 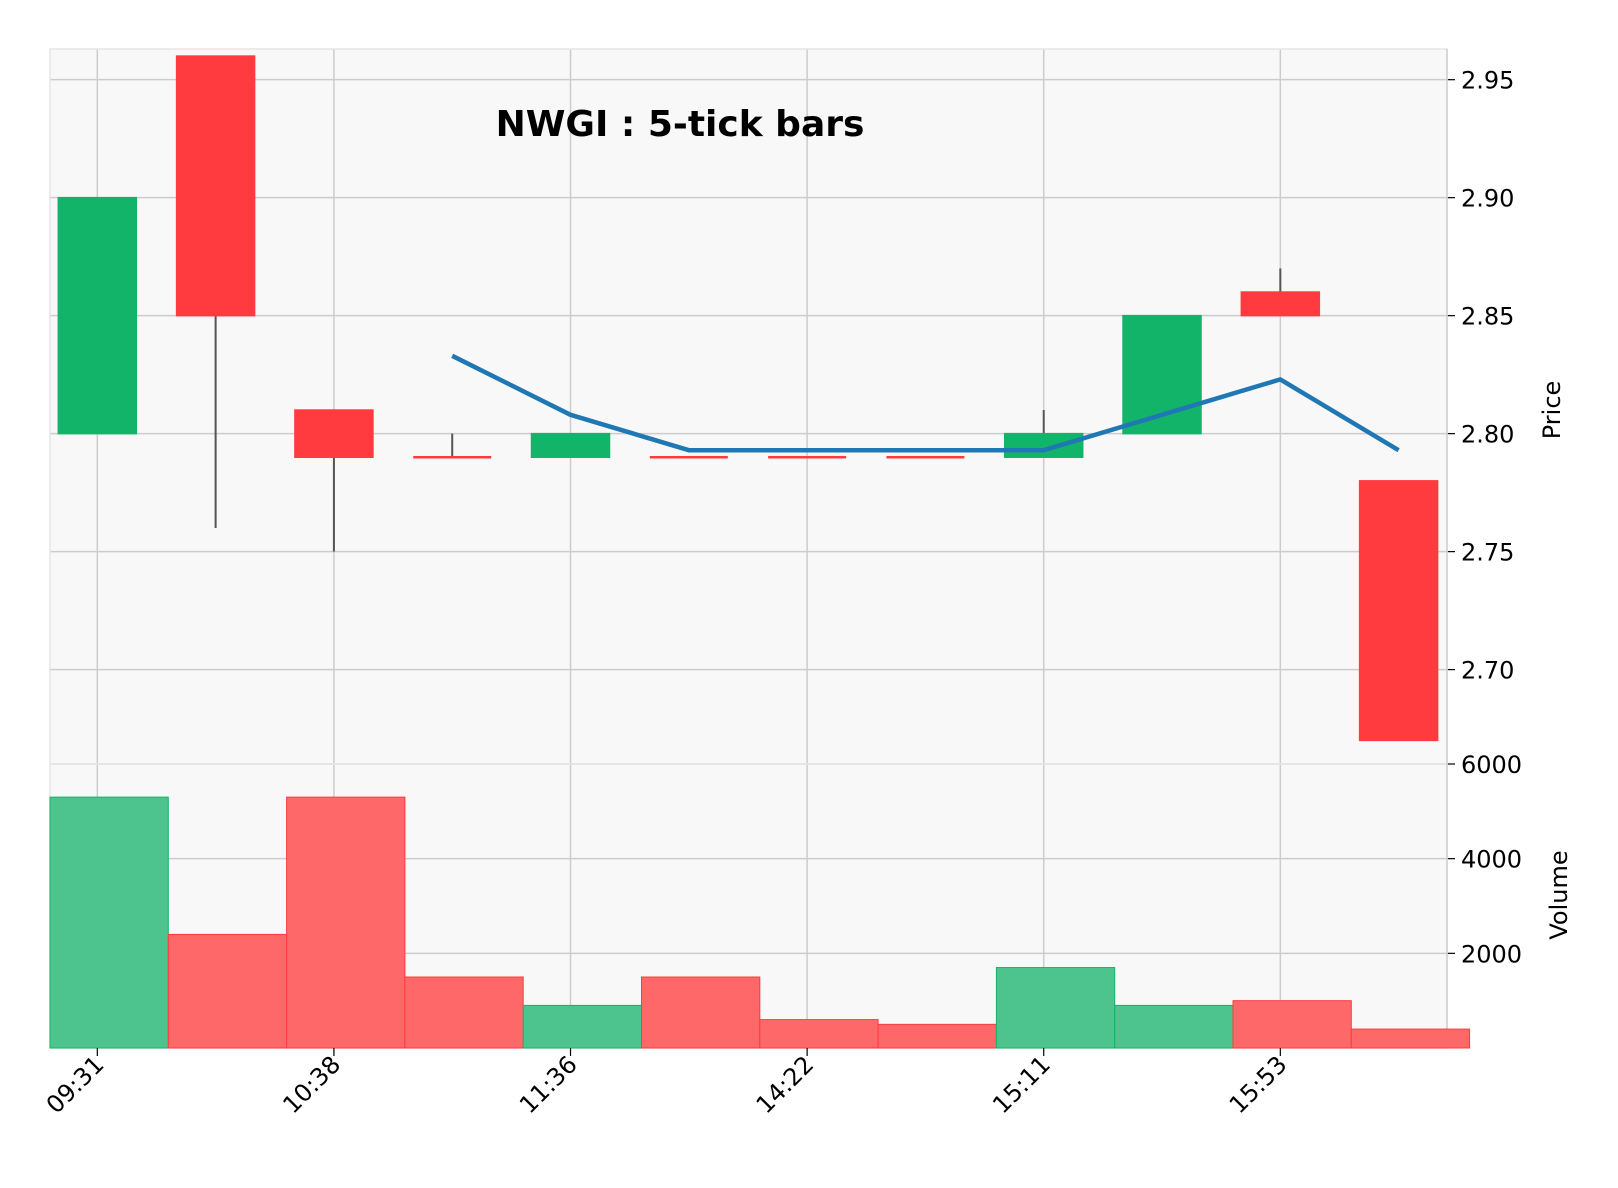 I want to click on x-tick-label: 15:11, so click(x=1021, y=1084).